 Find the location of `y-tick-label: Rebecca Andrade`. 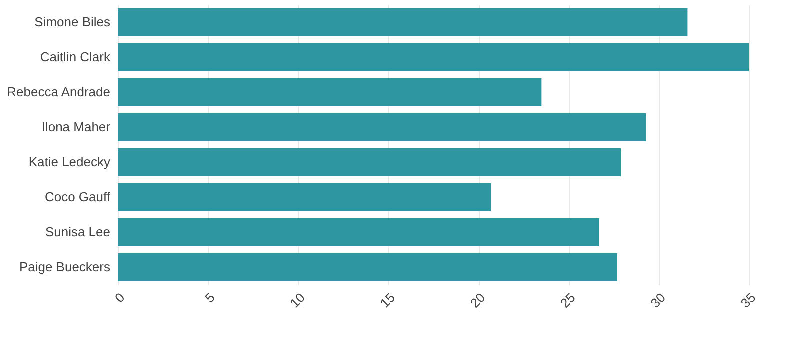

y-tick-label: Rebecca Andrade is located at coordinates (58, 92).